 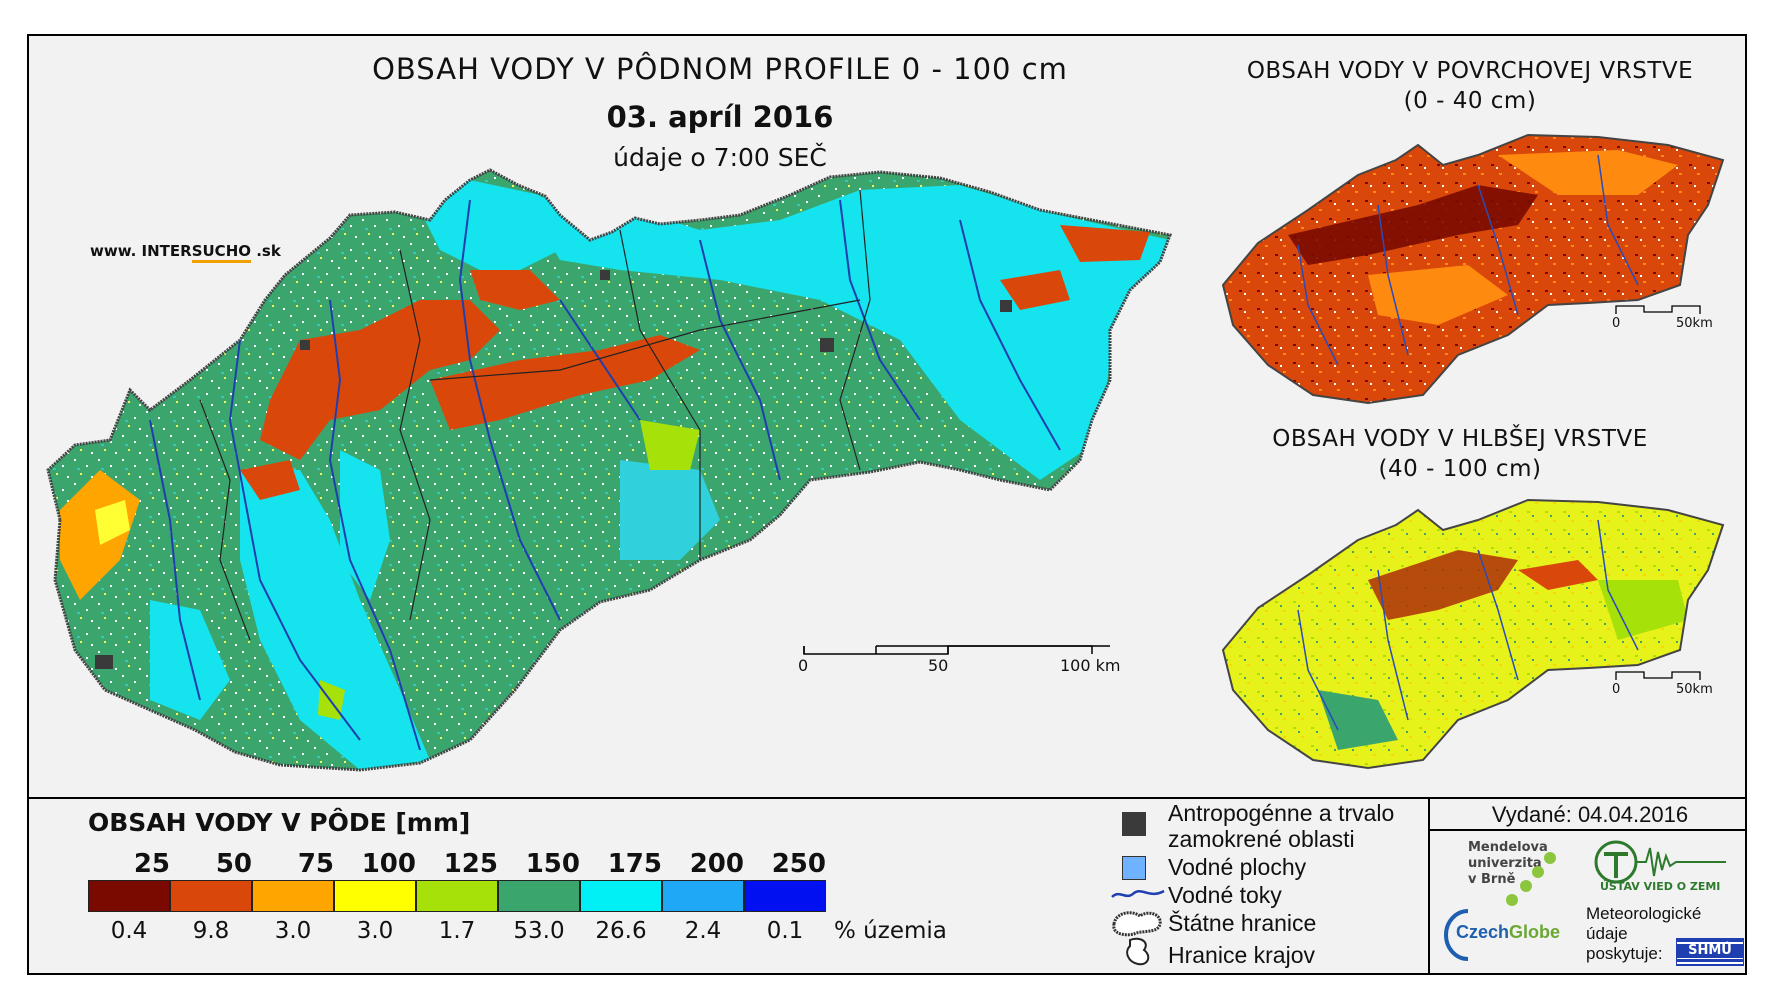 What do you see at coordinates (1242, 923) in the screenshot?
I see `legend-item-state-border-label: Štátne hranice` at bounding box center [1242, 923].